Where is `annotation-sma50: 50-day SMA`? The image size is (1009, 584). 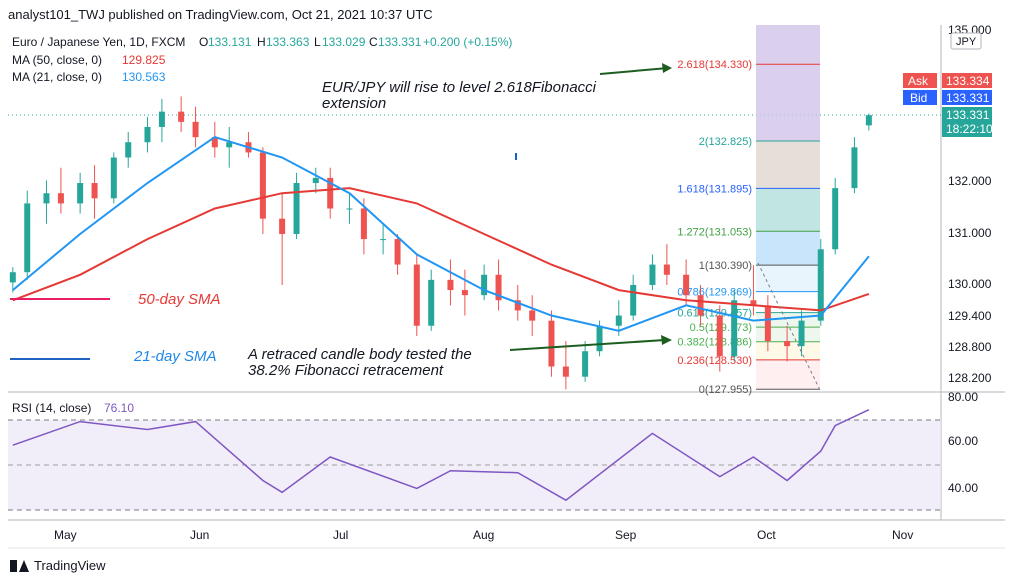
annotation-sma50: 50-day SMA is located at coordinates (179, 299).